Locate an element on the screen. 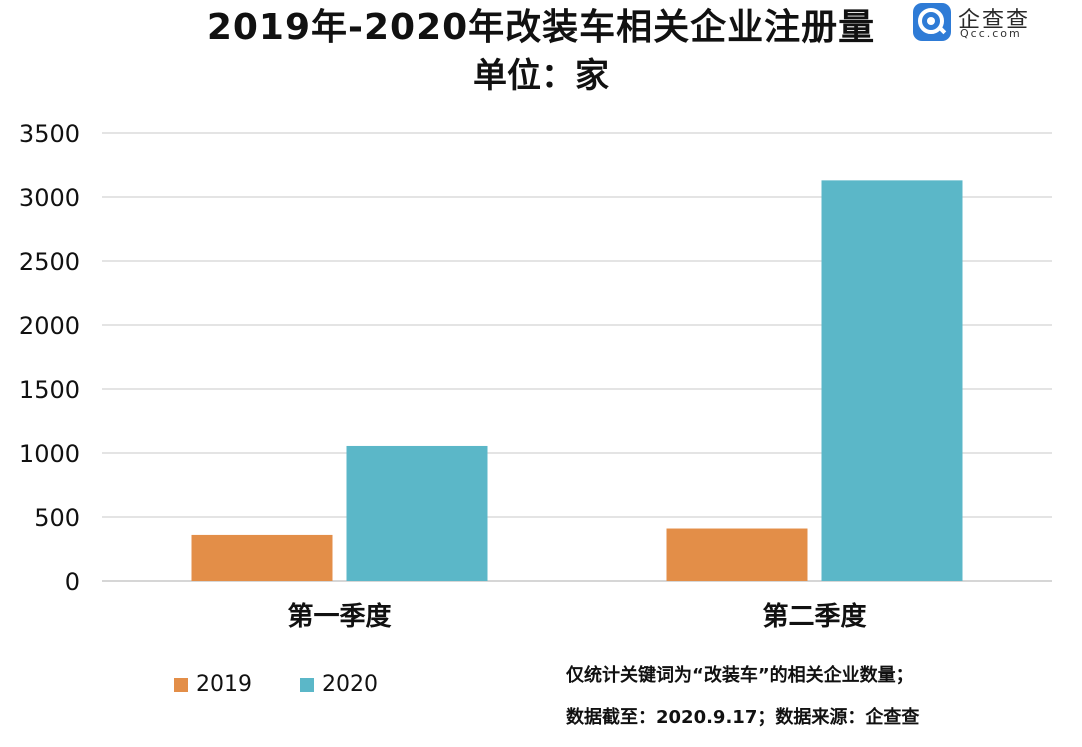 This screenshot has width=1082, height=747. footnote-source: 数据截至：2020.9.17；数据来源：企查查 is located at coordinates (743, 717).